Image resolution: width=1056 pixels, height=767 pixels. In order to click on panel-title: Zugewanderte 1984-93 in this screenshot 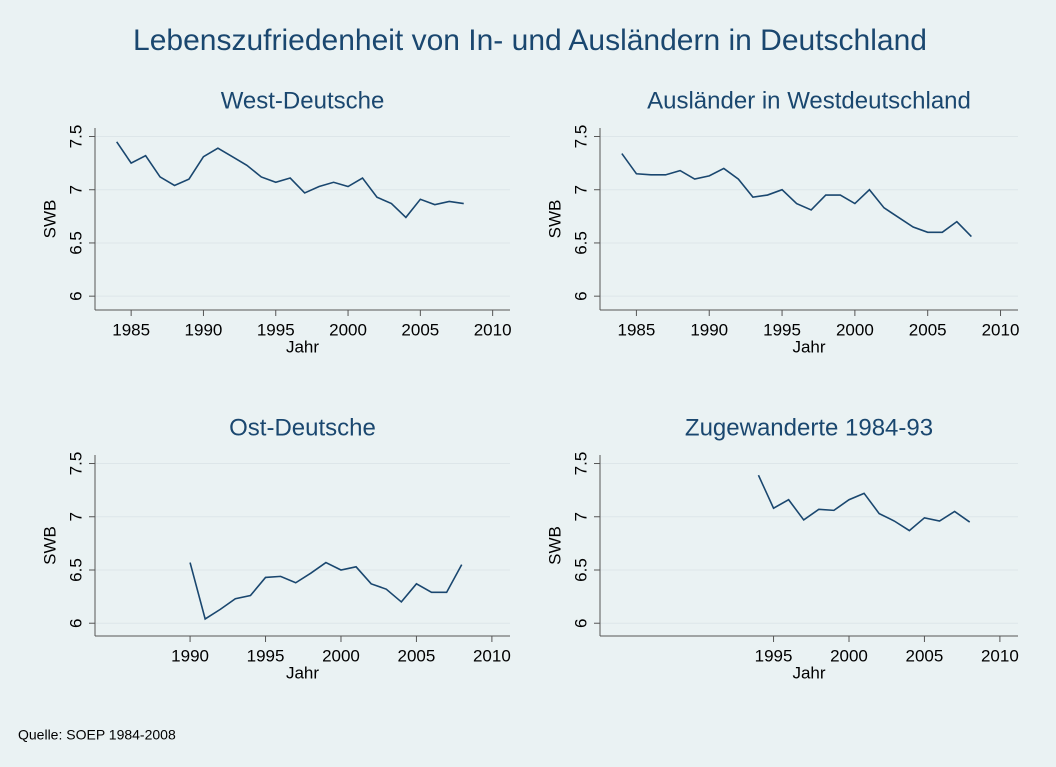, I will do `click(809, 427)`.